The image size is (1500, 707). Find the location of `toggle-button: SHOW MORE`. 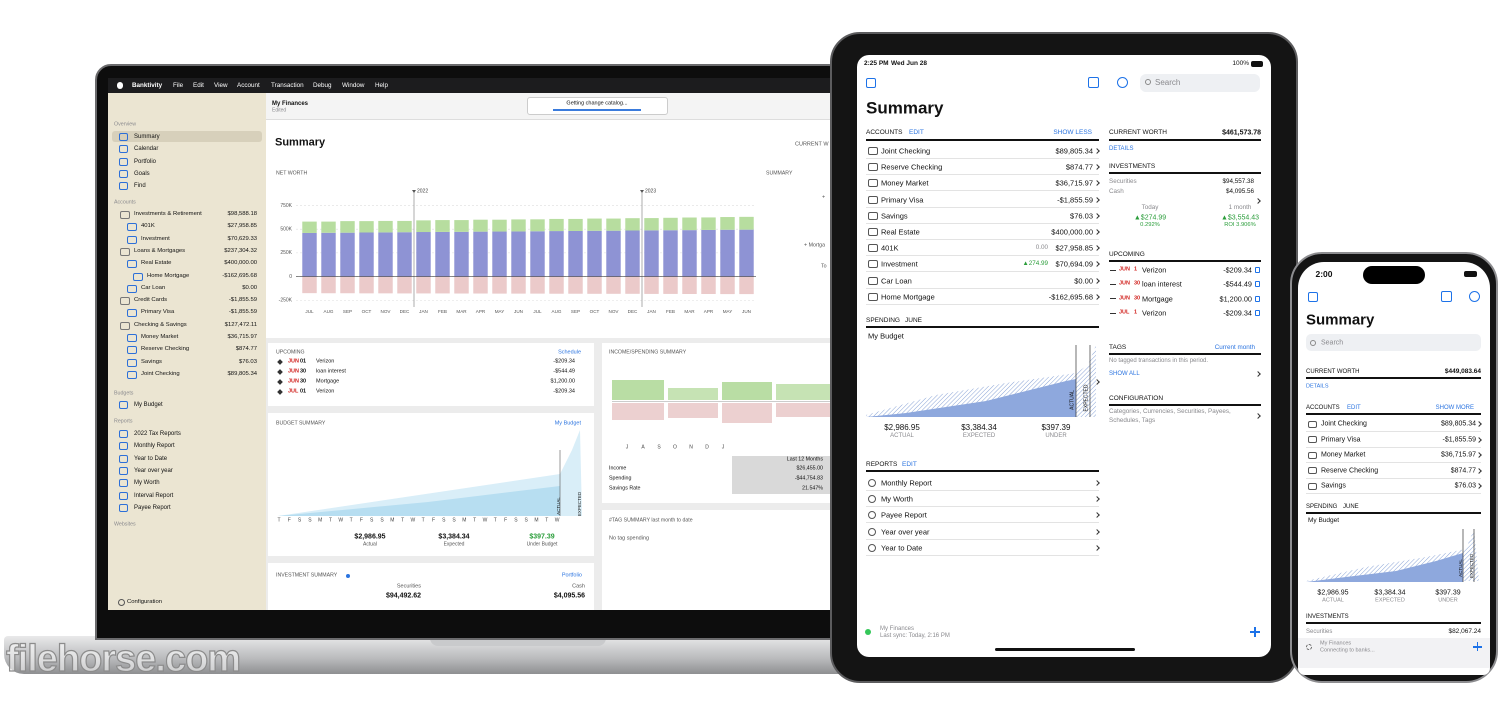

toggle-button: SHOW MORE is located at coordinates (1454, 408).